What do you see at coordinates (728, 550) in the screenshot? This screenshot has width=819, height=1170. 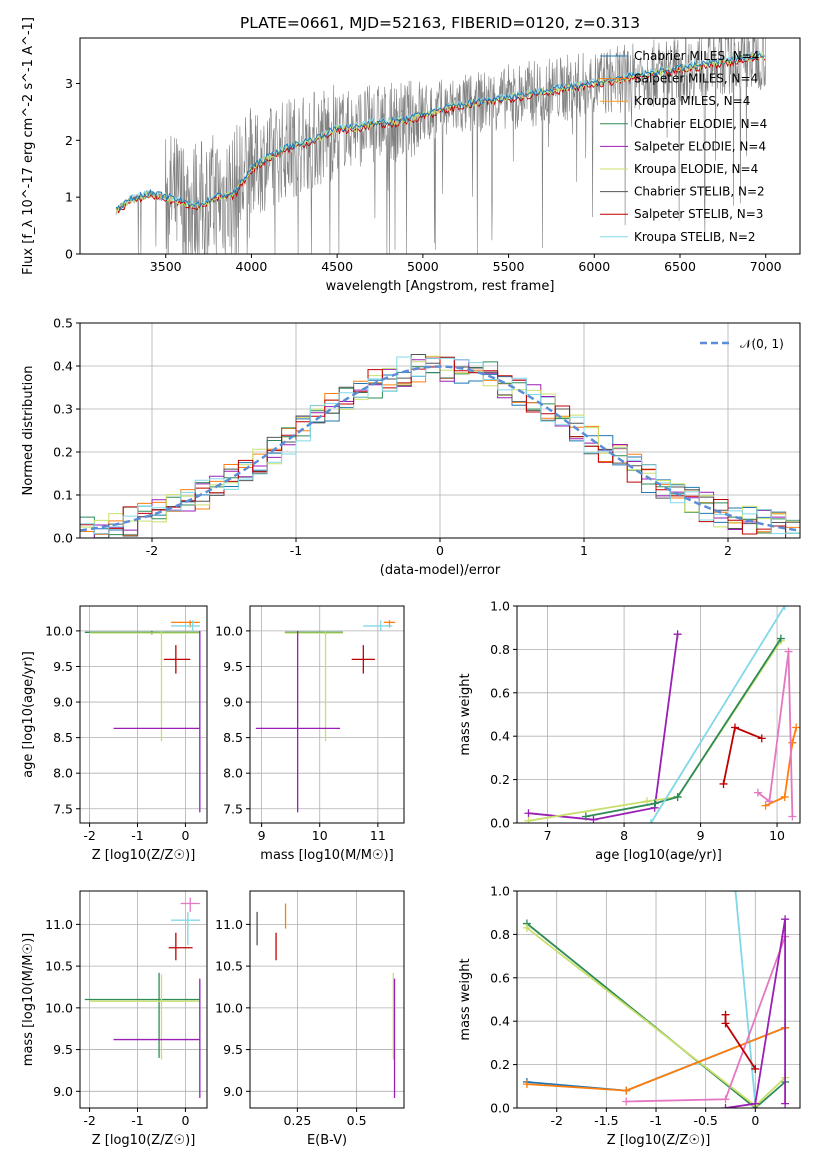 I see `x-tick-label: 2` at bounding box center [728, 550].